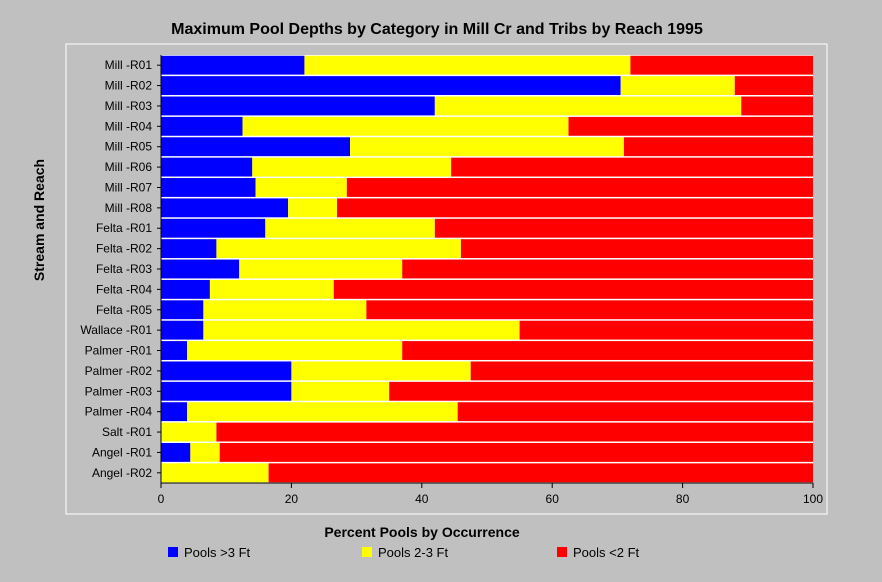  Describe the element at coordinates (422, 499) in the screenshot. I see `x-tick-label: 40` at that location.